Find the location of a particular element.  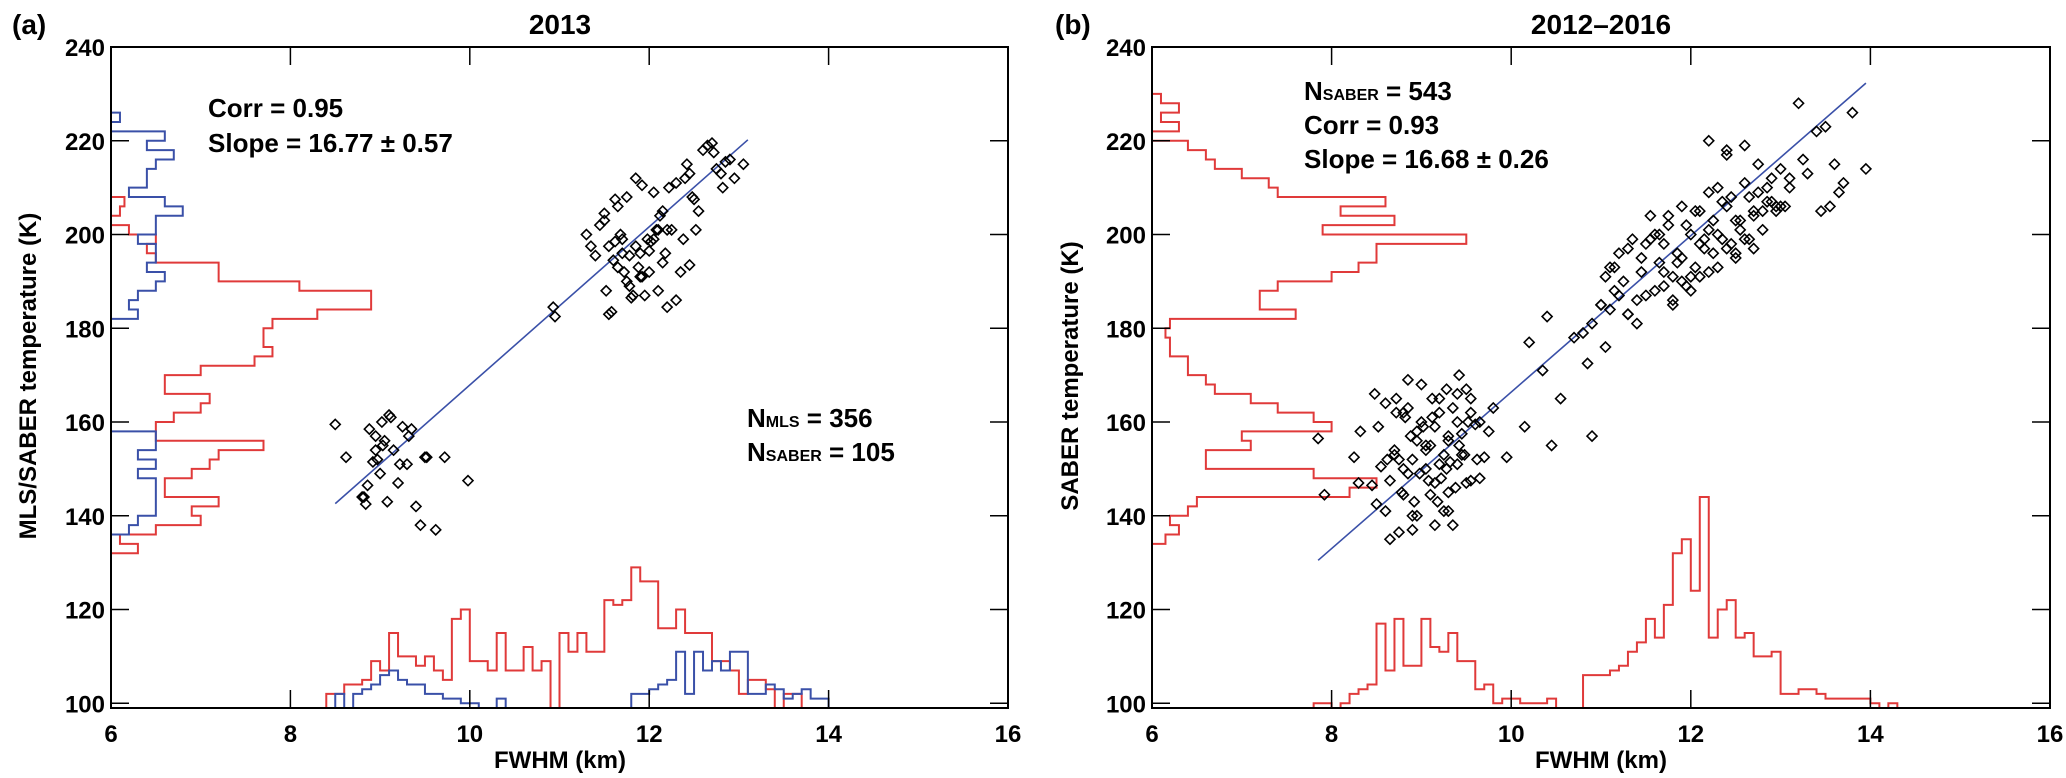

y-tick-label: 180 is located at coordinates (1126, 329).